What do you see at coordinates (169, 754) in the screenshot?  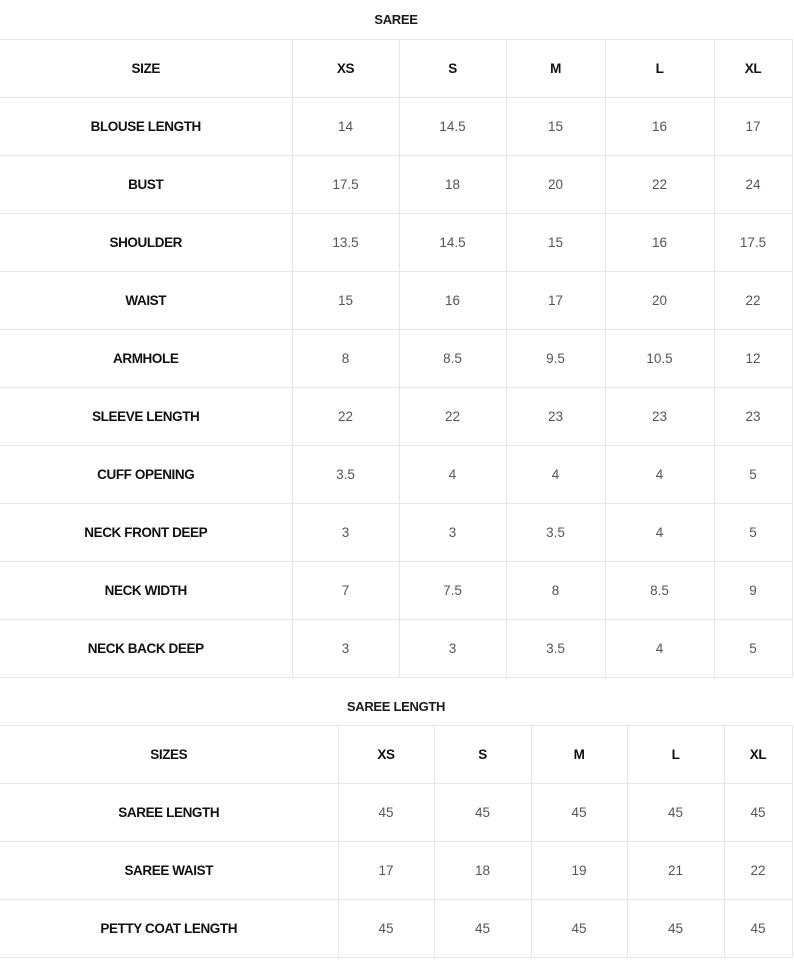 I see `column-header: SIZES` at bounding box center [169, 754].